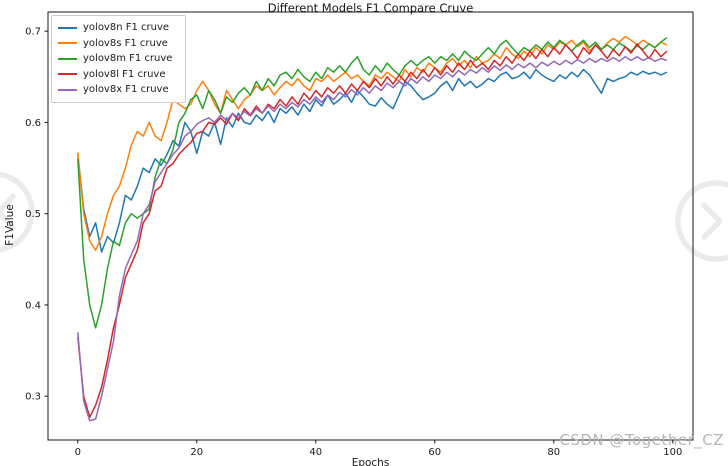 The image size is (728, 466). Describe the element at coordinates (78, 452) in the screenshot. I see `x-tick-label: 0` at that location.